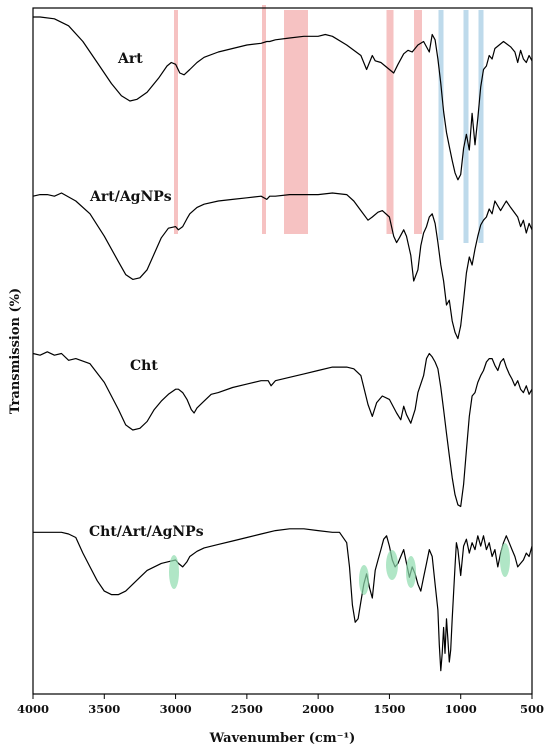  Describe the element at coordinates (247, 709) in the screenshot. I see `x-tick-label: 2500` at that location.